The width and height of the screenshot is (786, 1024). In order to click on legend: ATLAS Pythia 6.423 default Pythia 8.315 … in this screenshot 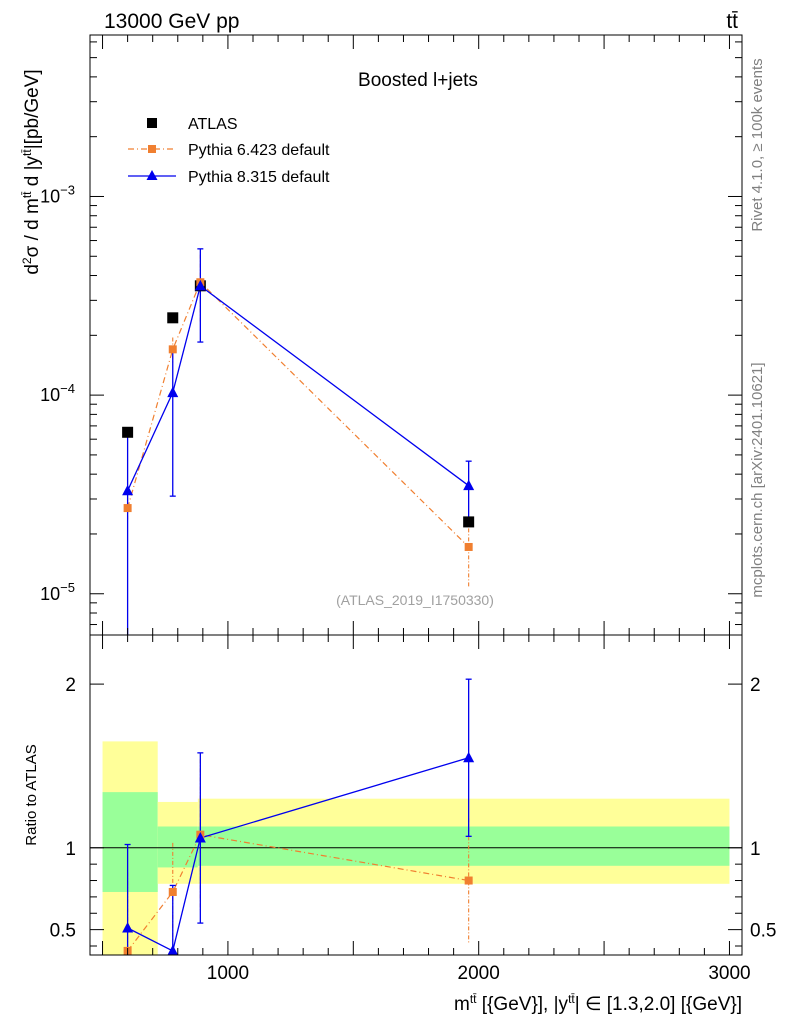, I will do `click(229, 151)`.